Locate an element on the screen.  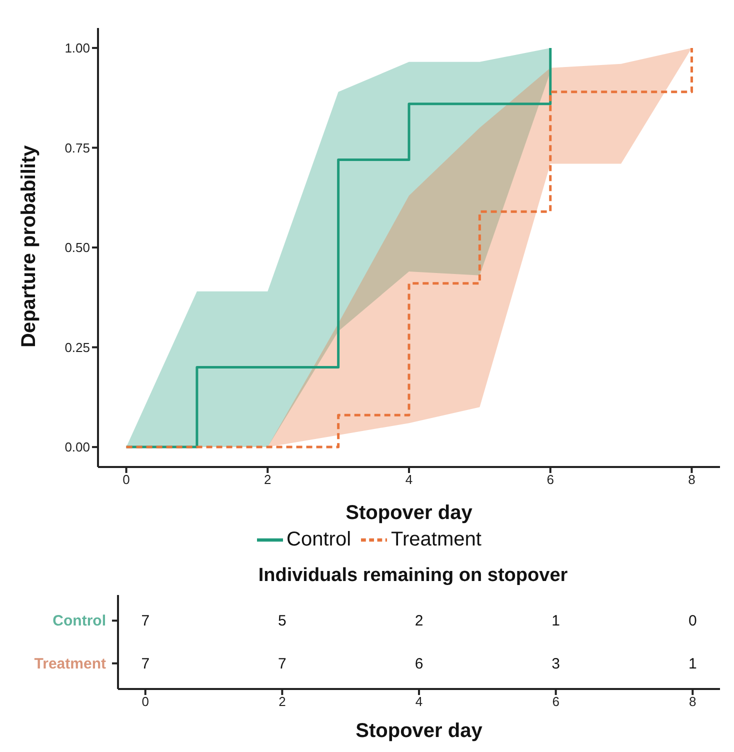
data-label: 3 is located at coordinates (556, 663).